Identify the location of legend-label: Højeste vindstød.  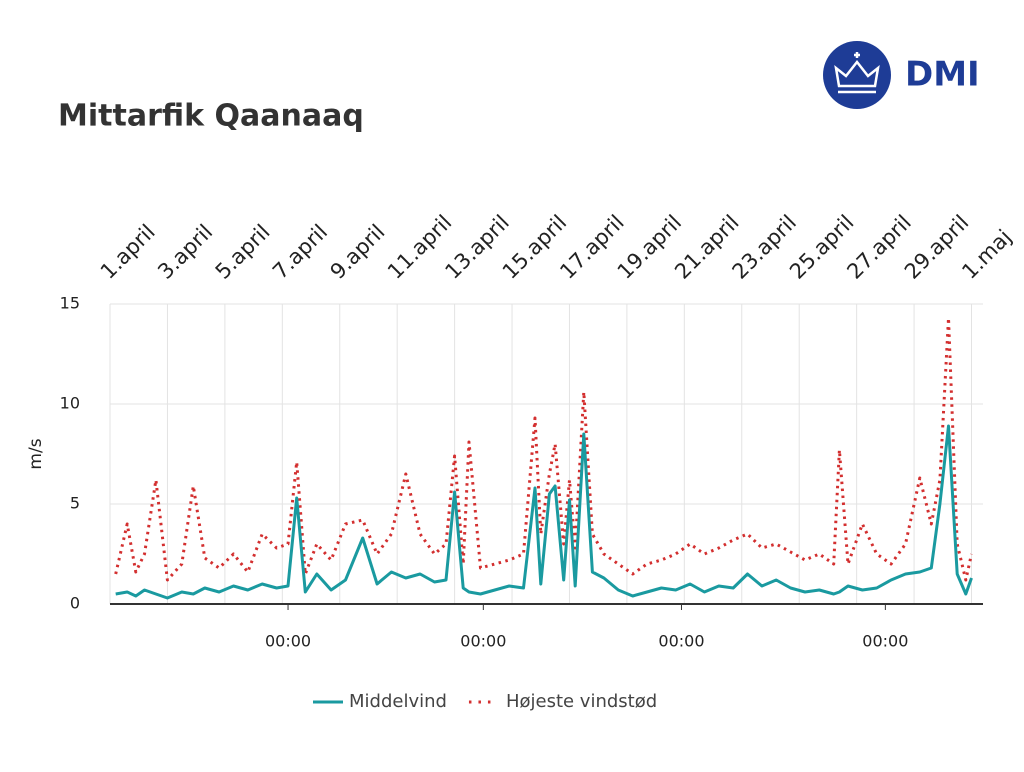
(581, 701).